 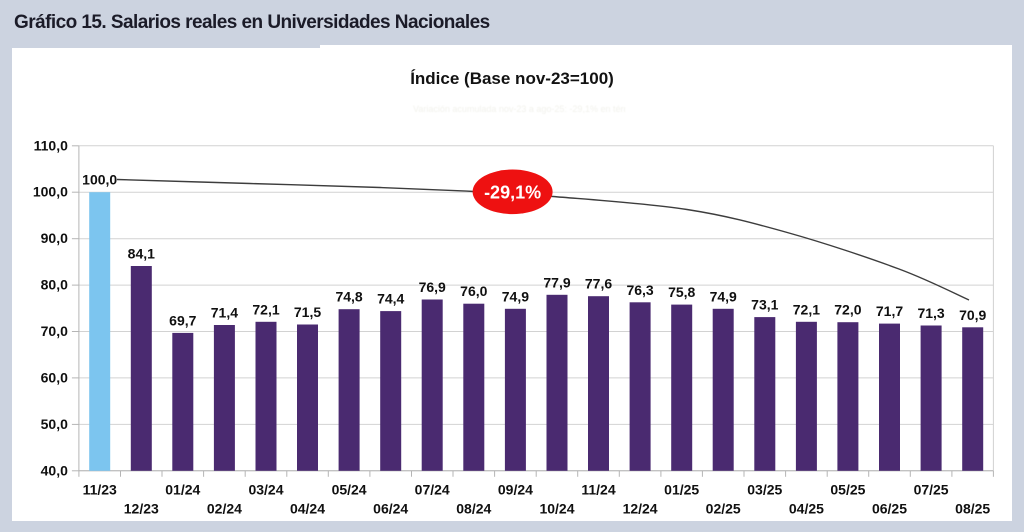 I want to click on svg-text: 01/24, so click(x=182, y=490).